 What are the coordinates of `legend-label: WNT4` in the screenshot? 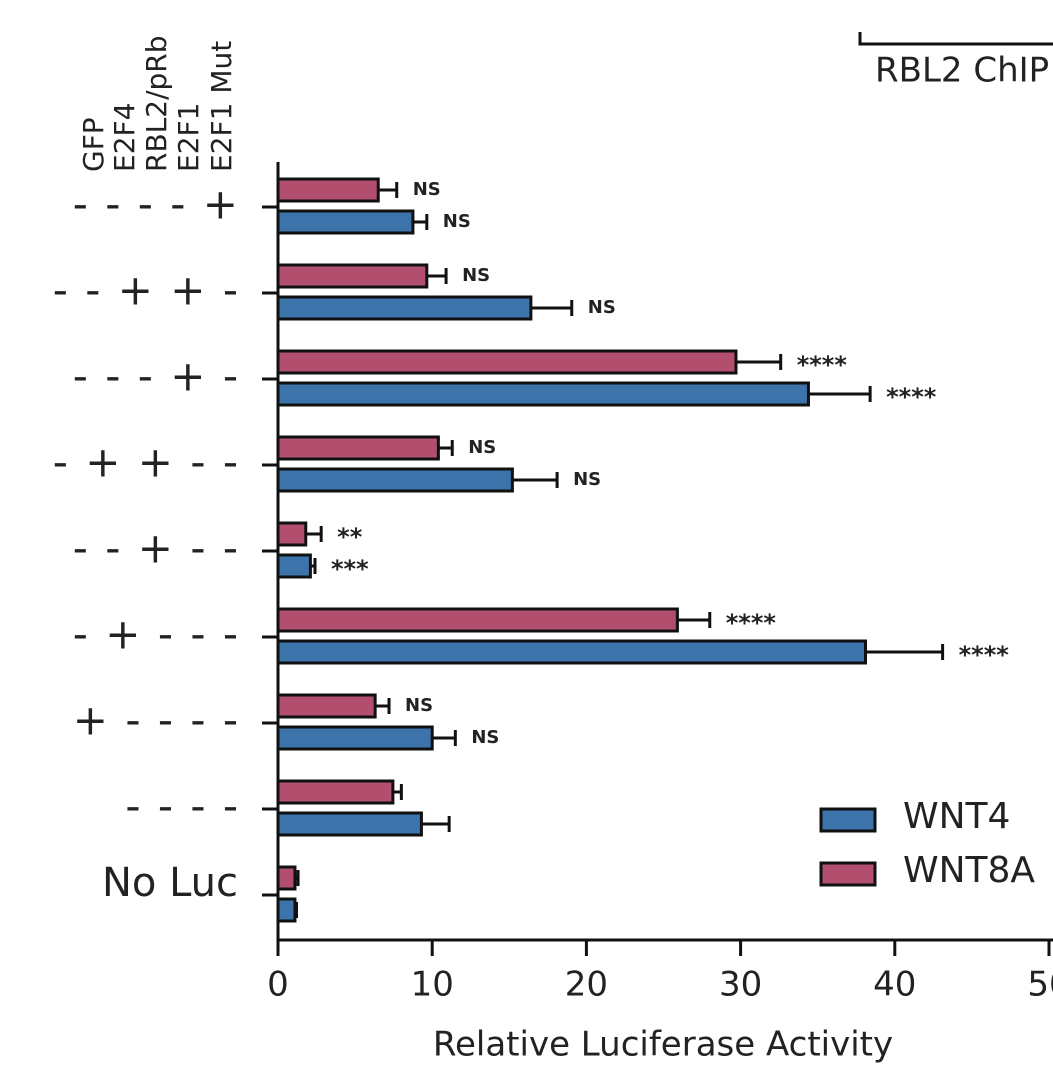 It's located at (956, 816).